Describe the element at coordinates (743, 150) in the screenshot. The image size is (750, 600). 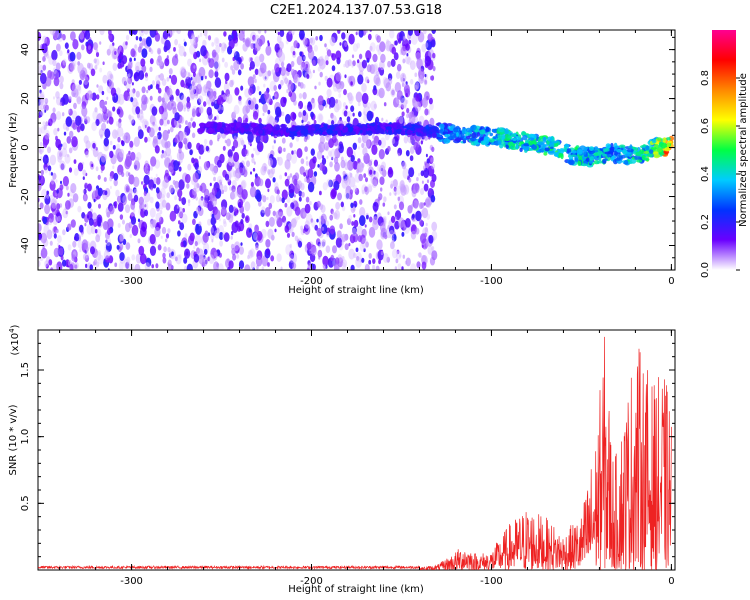
I see `colorbar-label: Normalized spectral amplitude` at that location.